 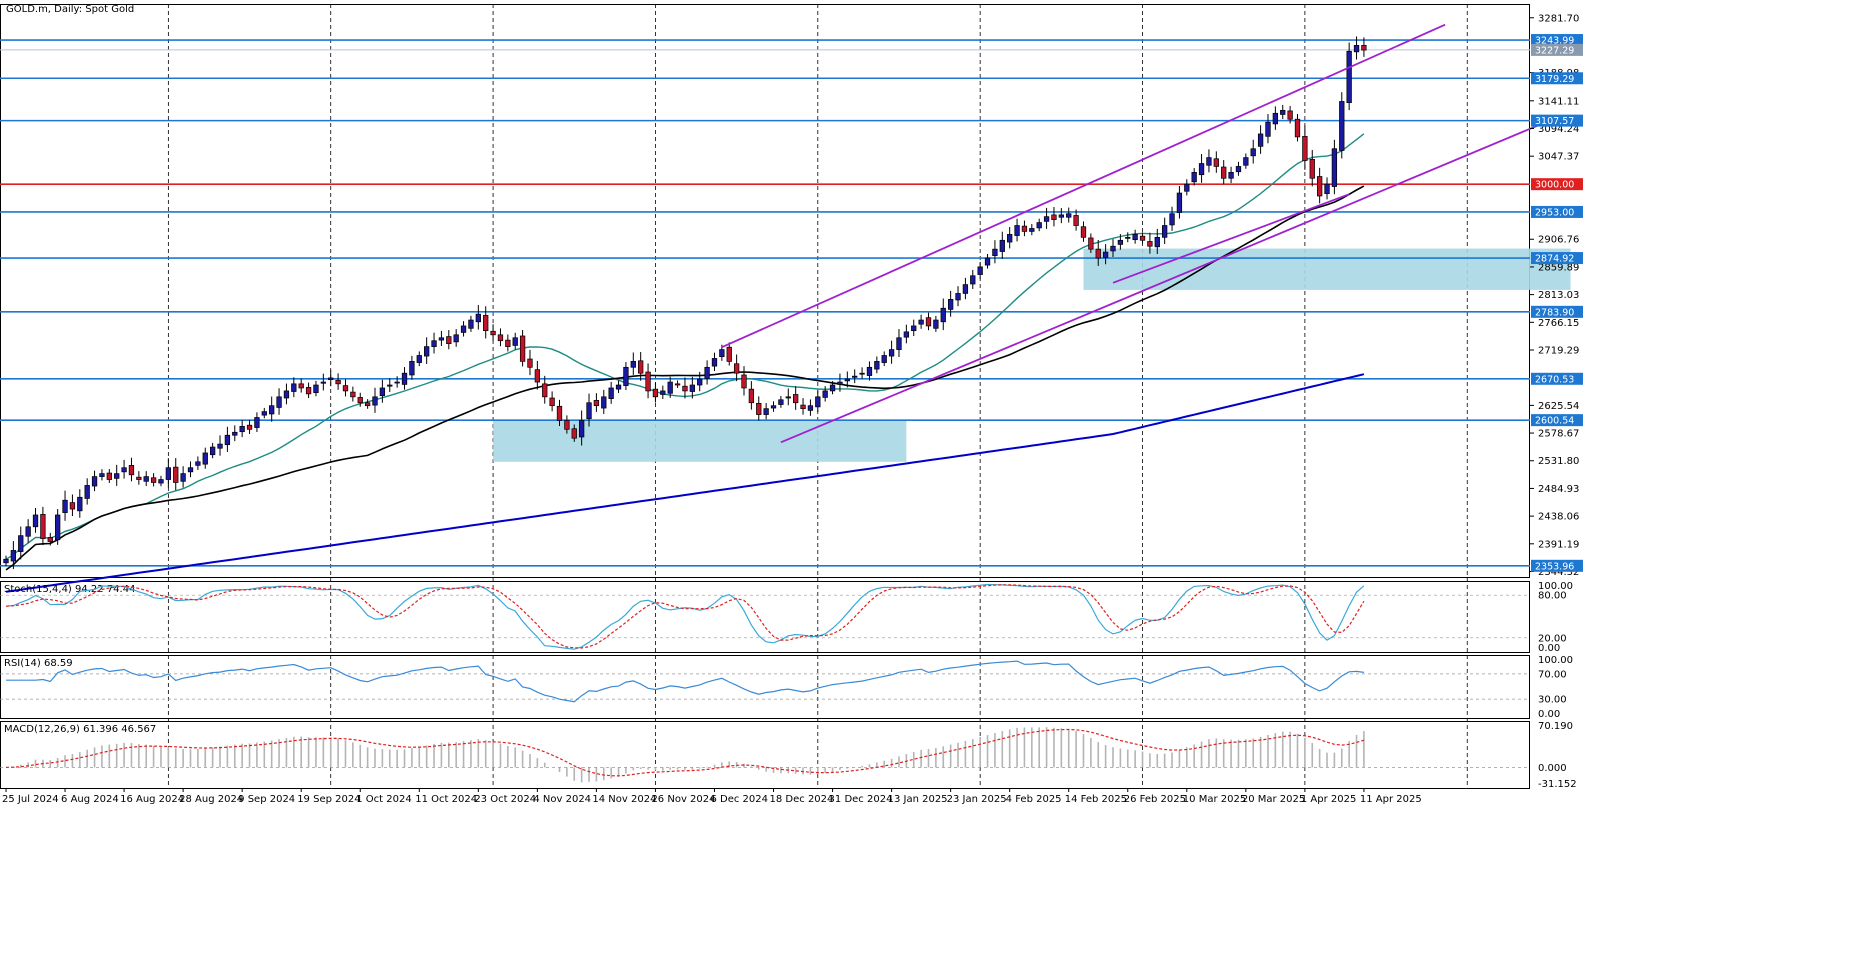 What do you see at coordinates (765, 687) in the screenshot?
I see `rsi-panel` at bounding box center [765, 687].